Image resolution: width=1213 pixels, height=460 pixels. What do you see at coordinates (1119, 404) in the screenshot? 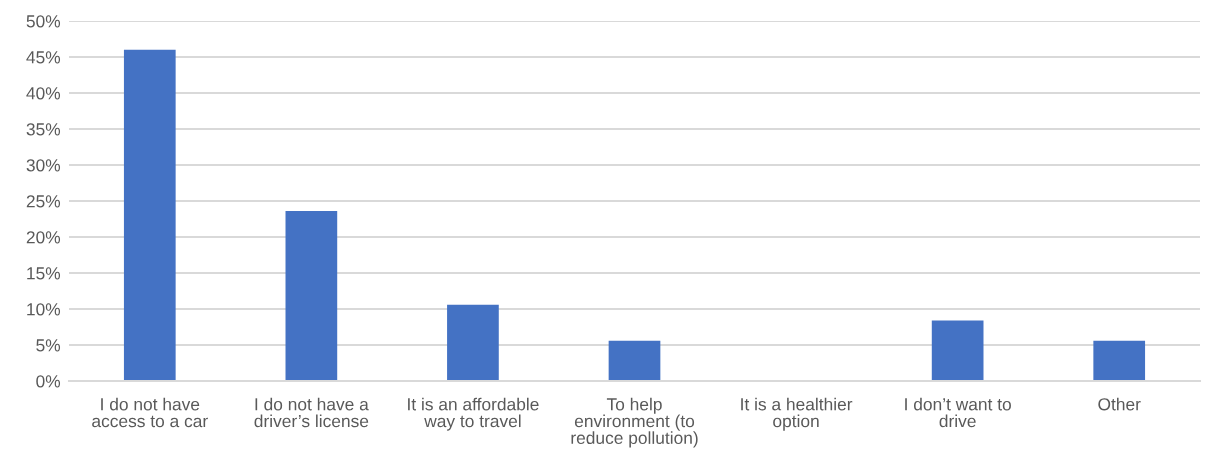
I see `x-tick-label: Other` at bounding box center [1119, 404].